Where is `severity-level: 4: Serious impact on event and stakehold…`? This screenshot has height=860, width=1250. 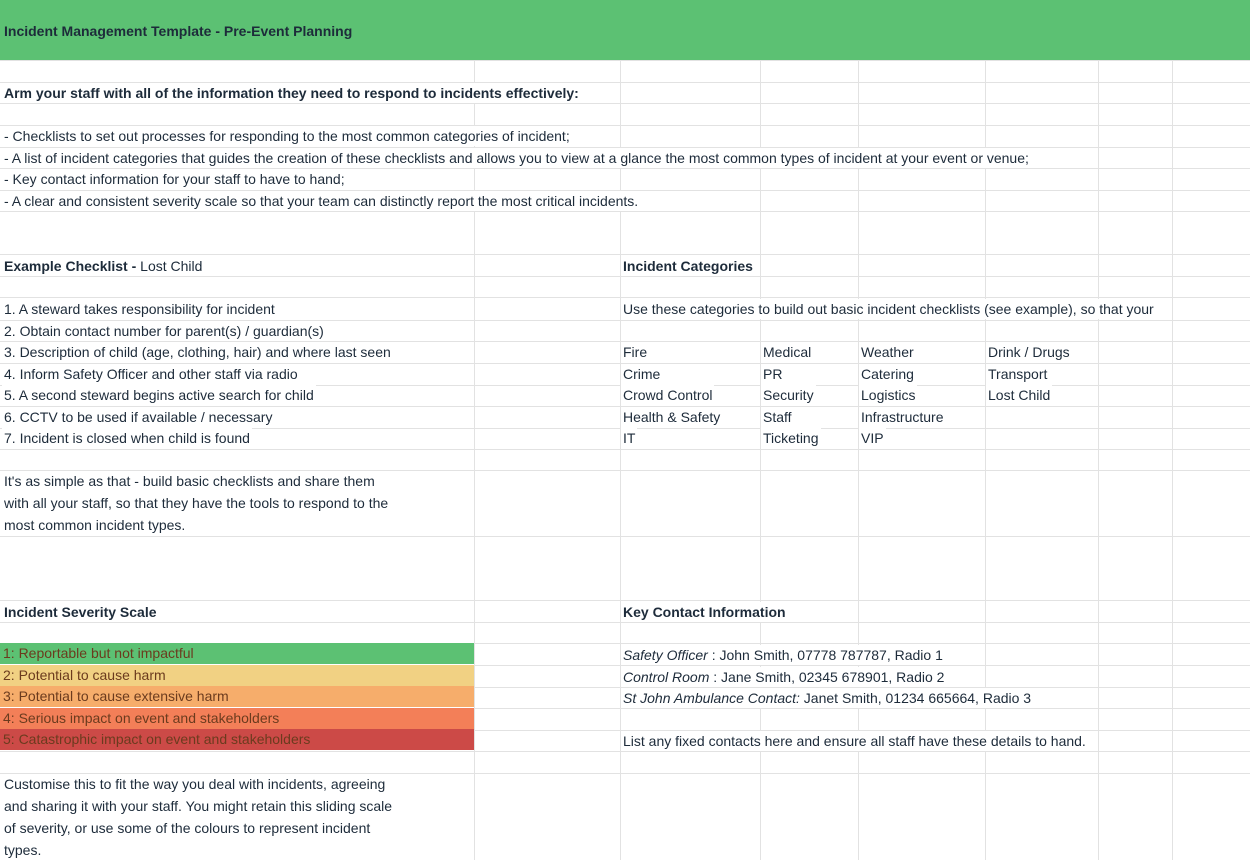
severity-level: 4: Serious impact on event and stakehold… is located at coordinates (237, 718).